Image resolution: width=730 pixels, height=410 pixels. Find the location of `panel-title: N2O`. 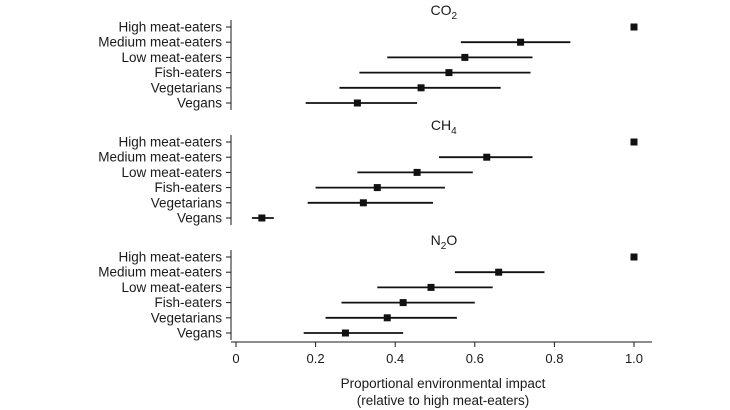

panel-title: N2O is located at coordinates (444, 242).